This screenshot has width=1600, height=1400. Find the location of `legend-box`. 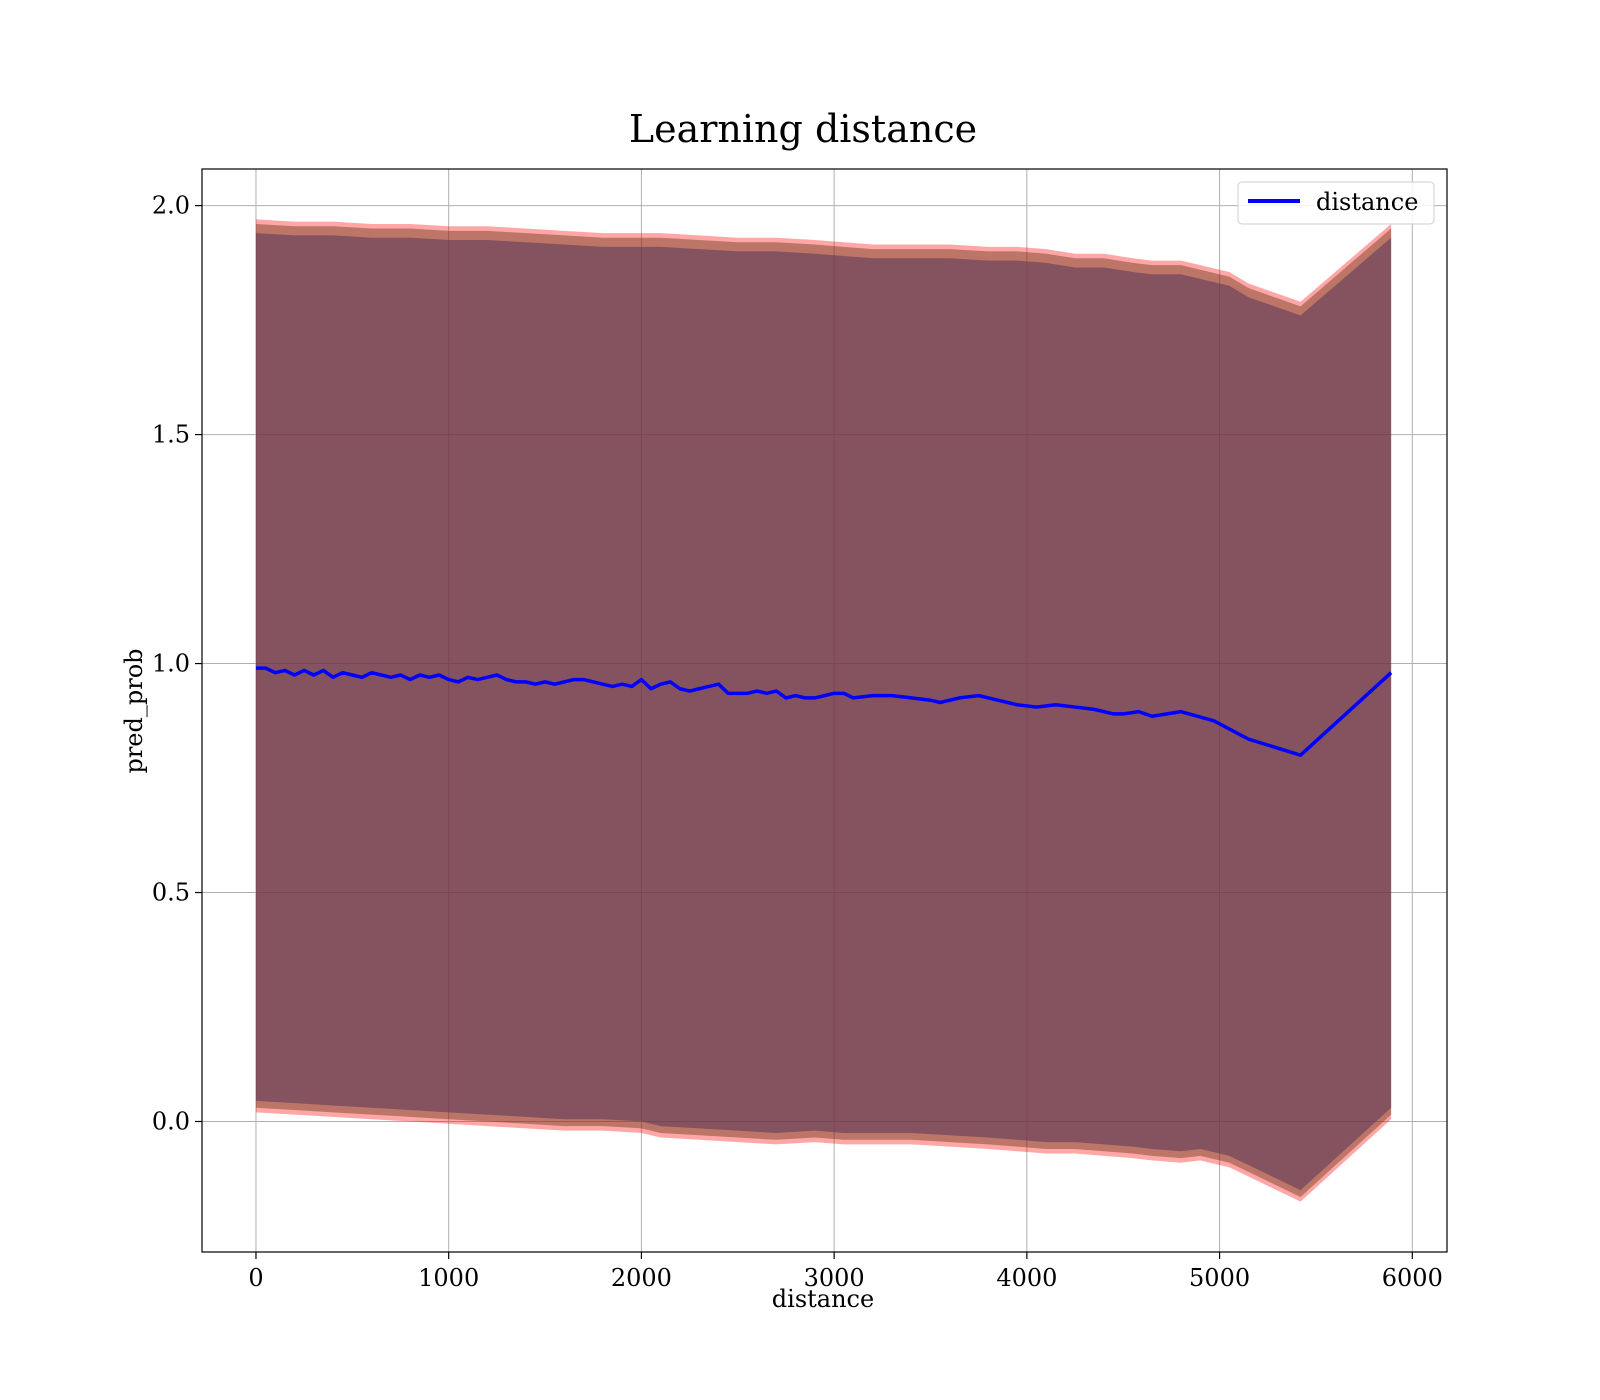

legend-box is located at coordinates (1336, 203).